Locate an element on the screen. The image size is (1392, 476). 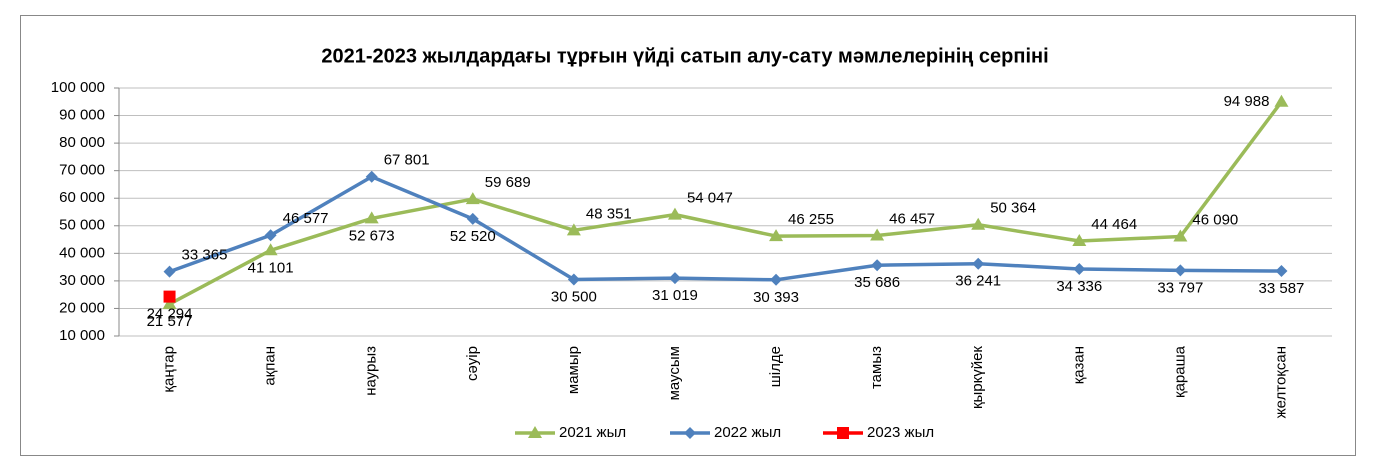
data-label: 59 689 is located at coordinates (508, 182).